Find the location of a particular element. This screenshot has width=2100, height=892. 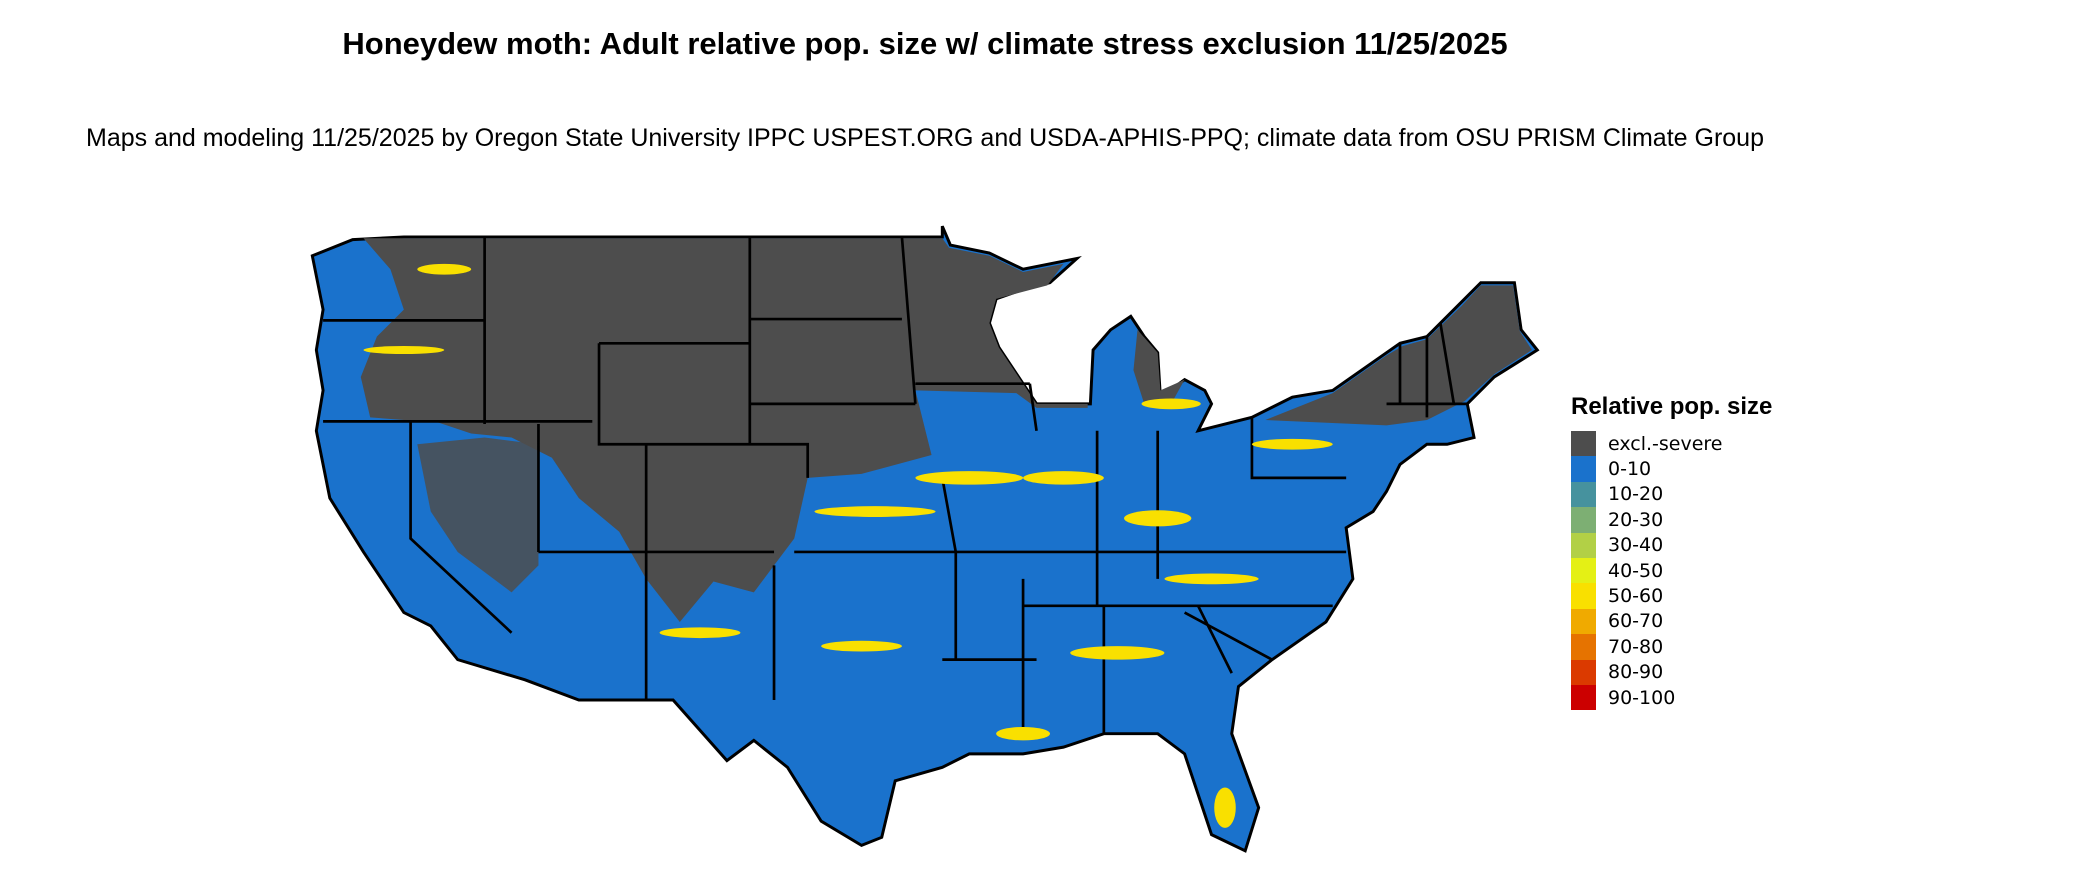

legend-item: 90-100 is located at coordinates (1671, 697).